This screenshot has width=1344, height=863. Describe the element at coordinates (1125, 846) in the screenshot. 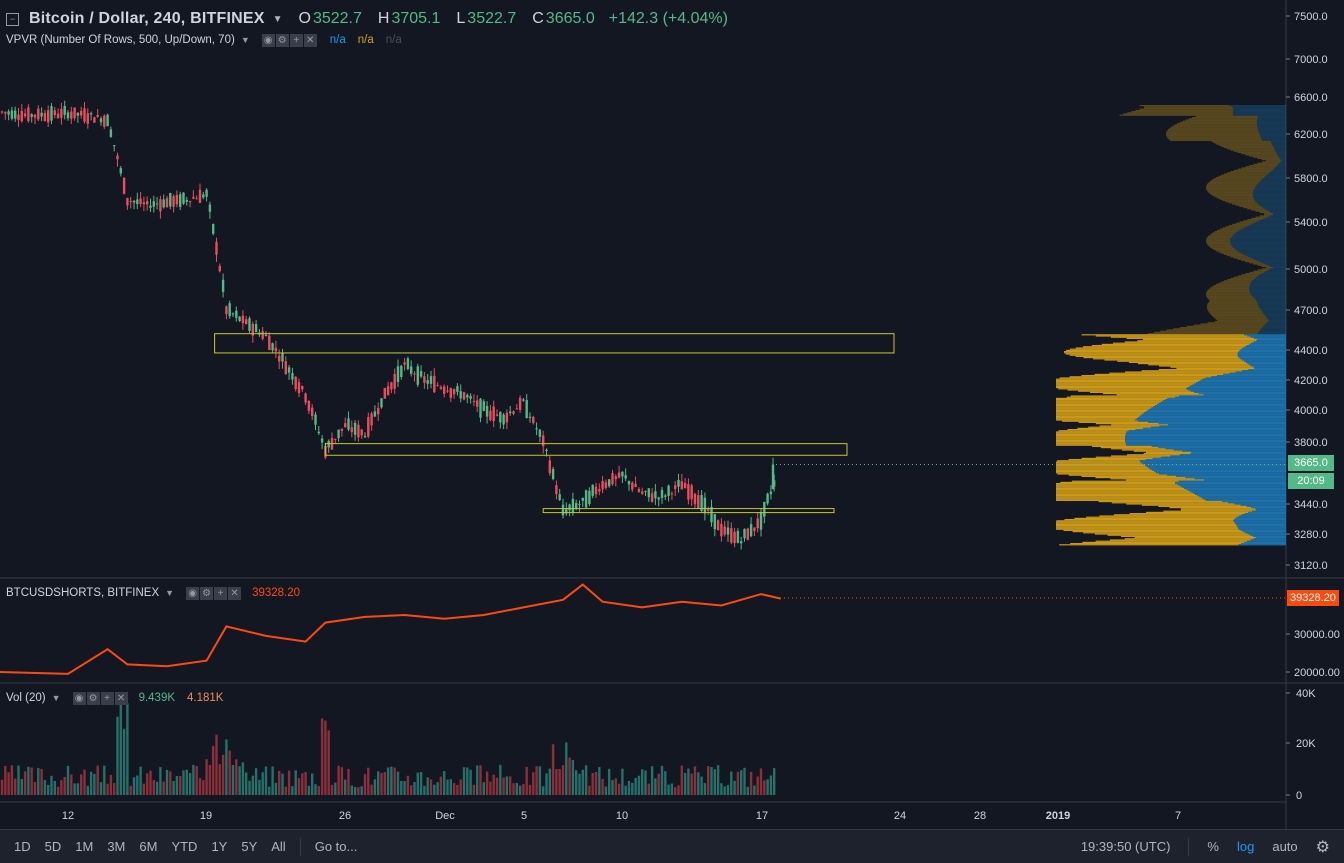

I see `clock: 19:39:50 (UTC)` at that location.